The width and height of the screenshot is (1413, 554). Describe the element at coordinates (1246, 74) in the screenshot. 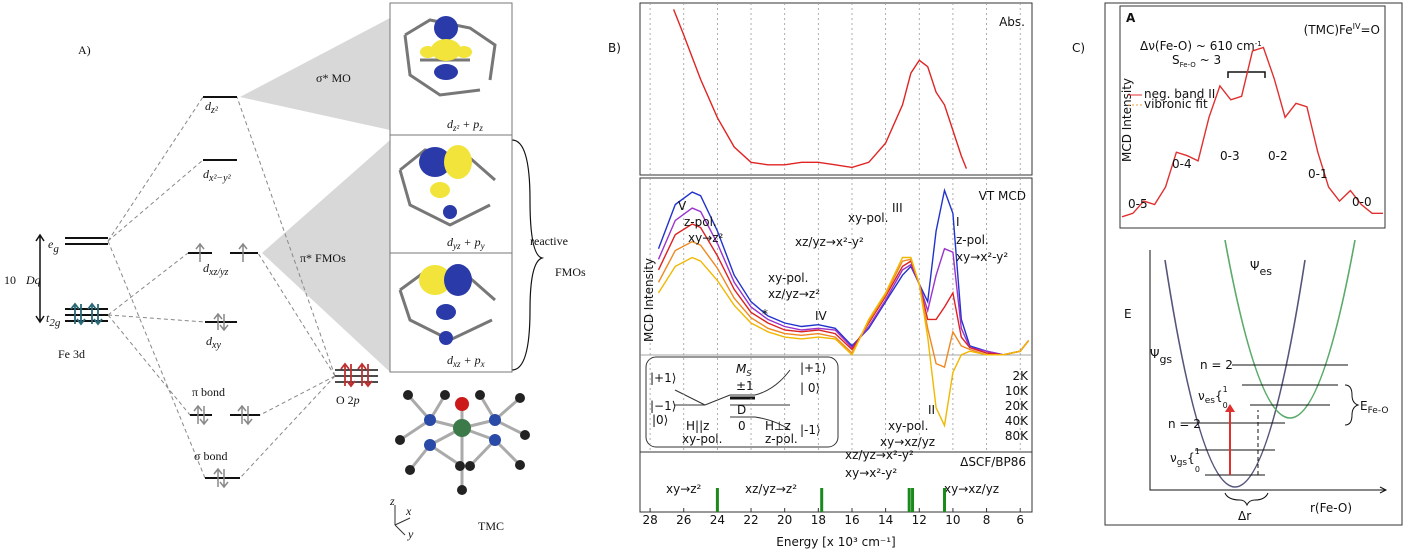

I see `bracket` at that location.